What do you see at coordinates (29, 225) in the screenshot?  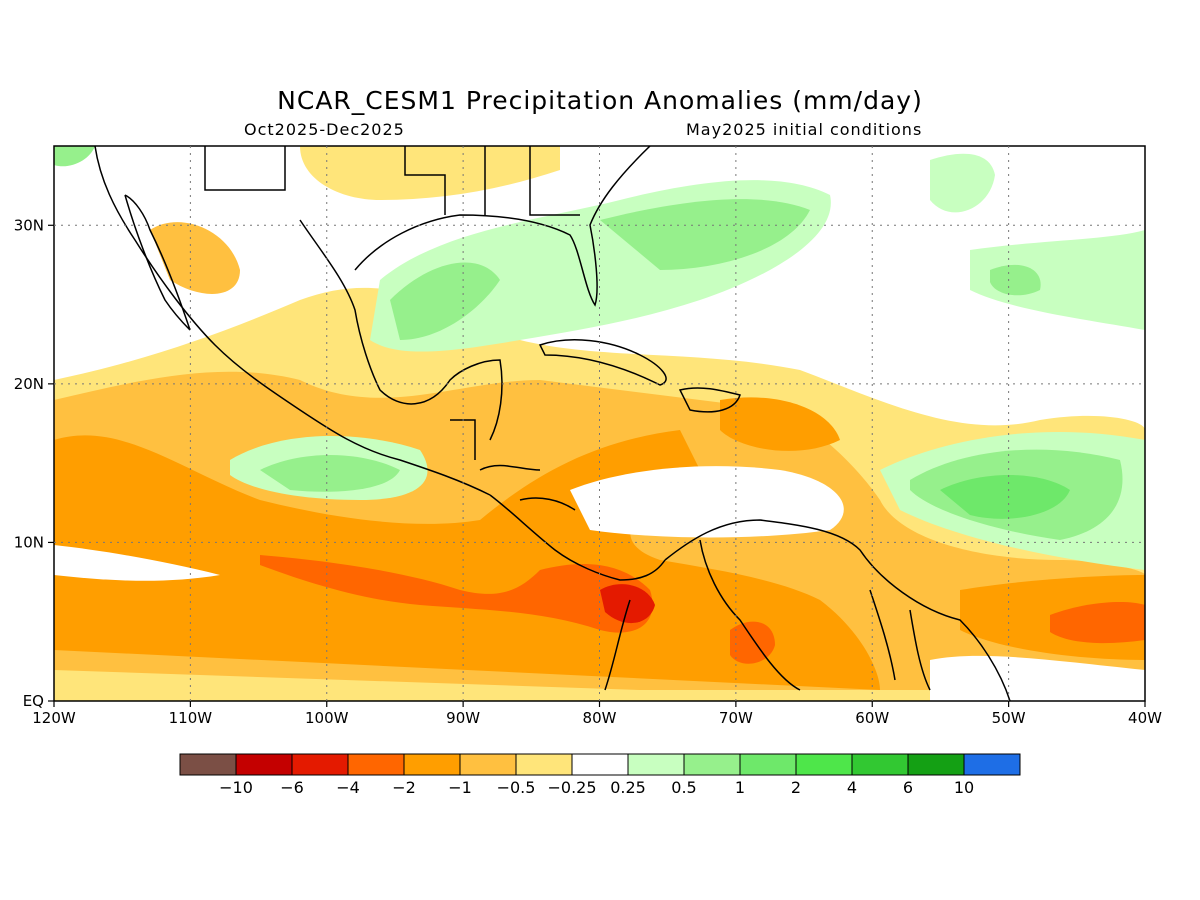 I see `lat-tick-label: 30N` at bounding box center [29, 225].